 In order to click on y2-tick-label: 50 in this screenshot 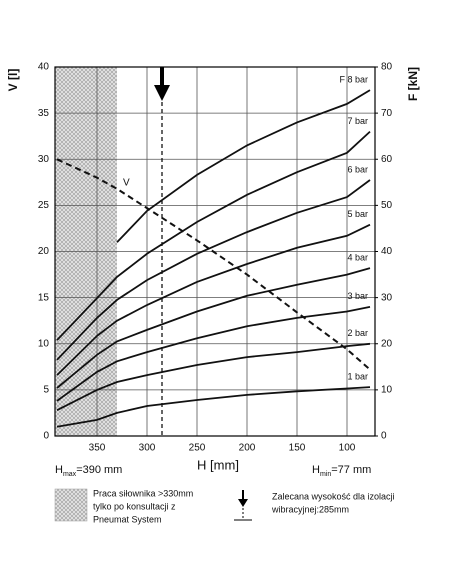, I will do `click(387, 205)`.